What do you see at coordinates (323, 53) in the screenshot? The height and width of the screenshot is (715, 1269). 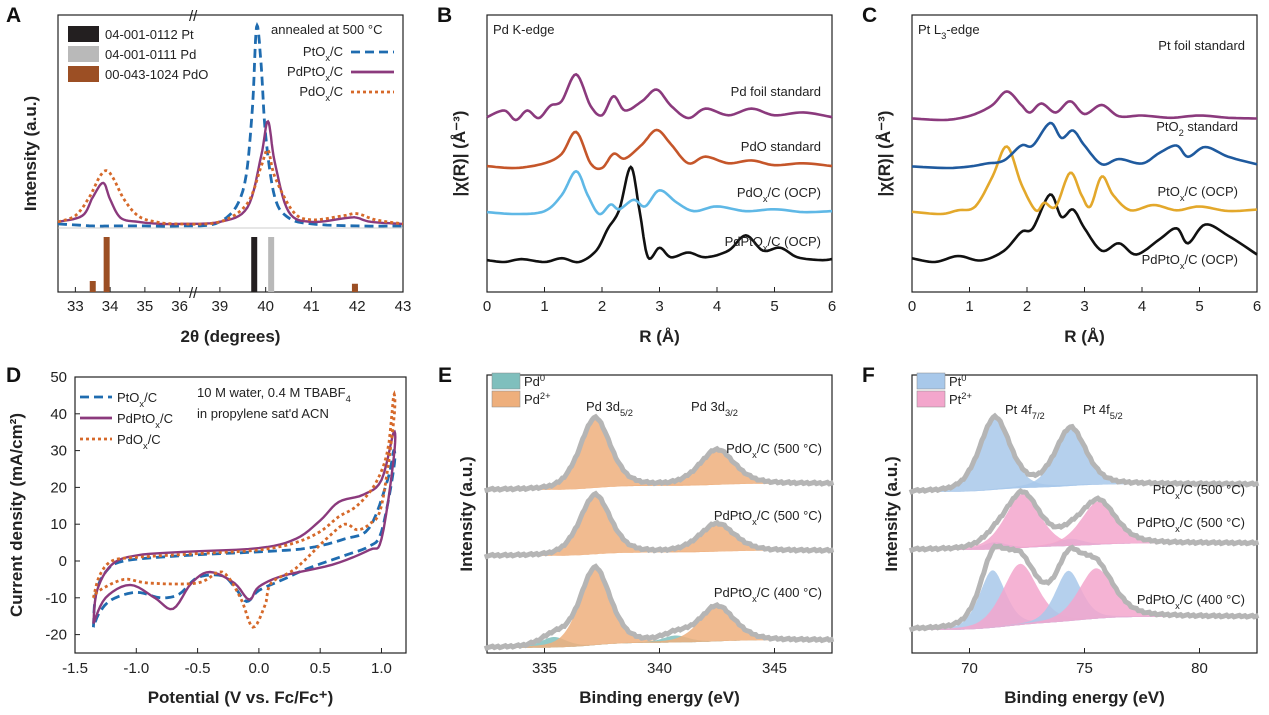 I see `series-legend-label: PtOx/C` at bounding box center [323, 53].